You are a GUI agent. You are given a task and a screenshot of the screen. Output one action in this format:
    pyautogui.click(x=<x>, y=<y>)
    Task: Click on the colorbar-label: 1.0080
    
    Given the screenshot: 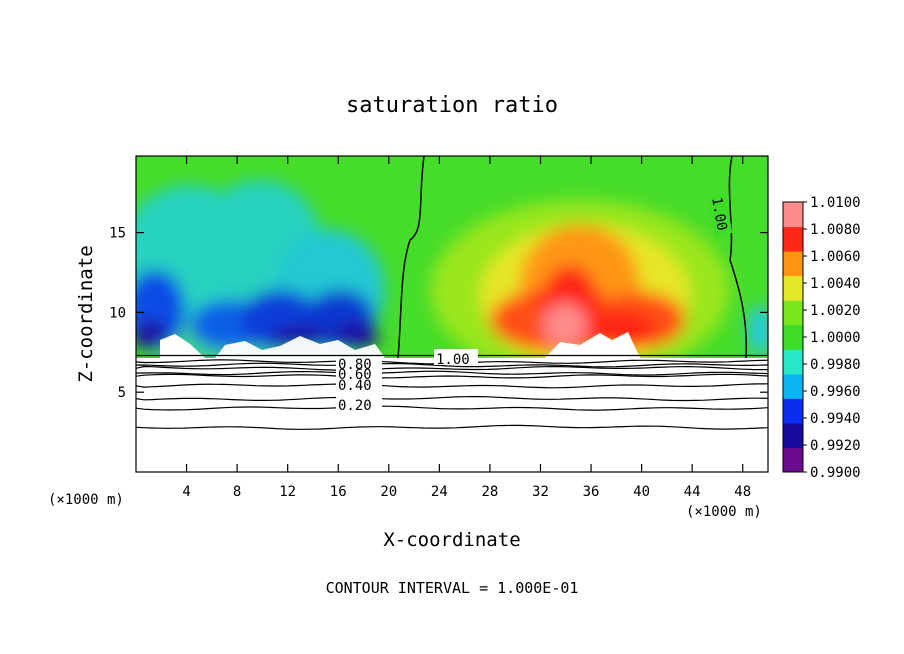 What is the action you would take?
    pyautogui.click(x=835, y=230)
    